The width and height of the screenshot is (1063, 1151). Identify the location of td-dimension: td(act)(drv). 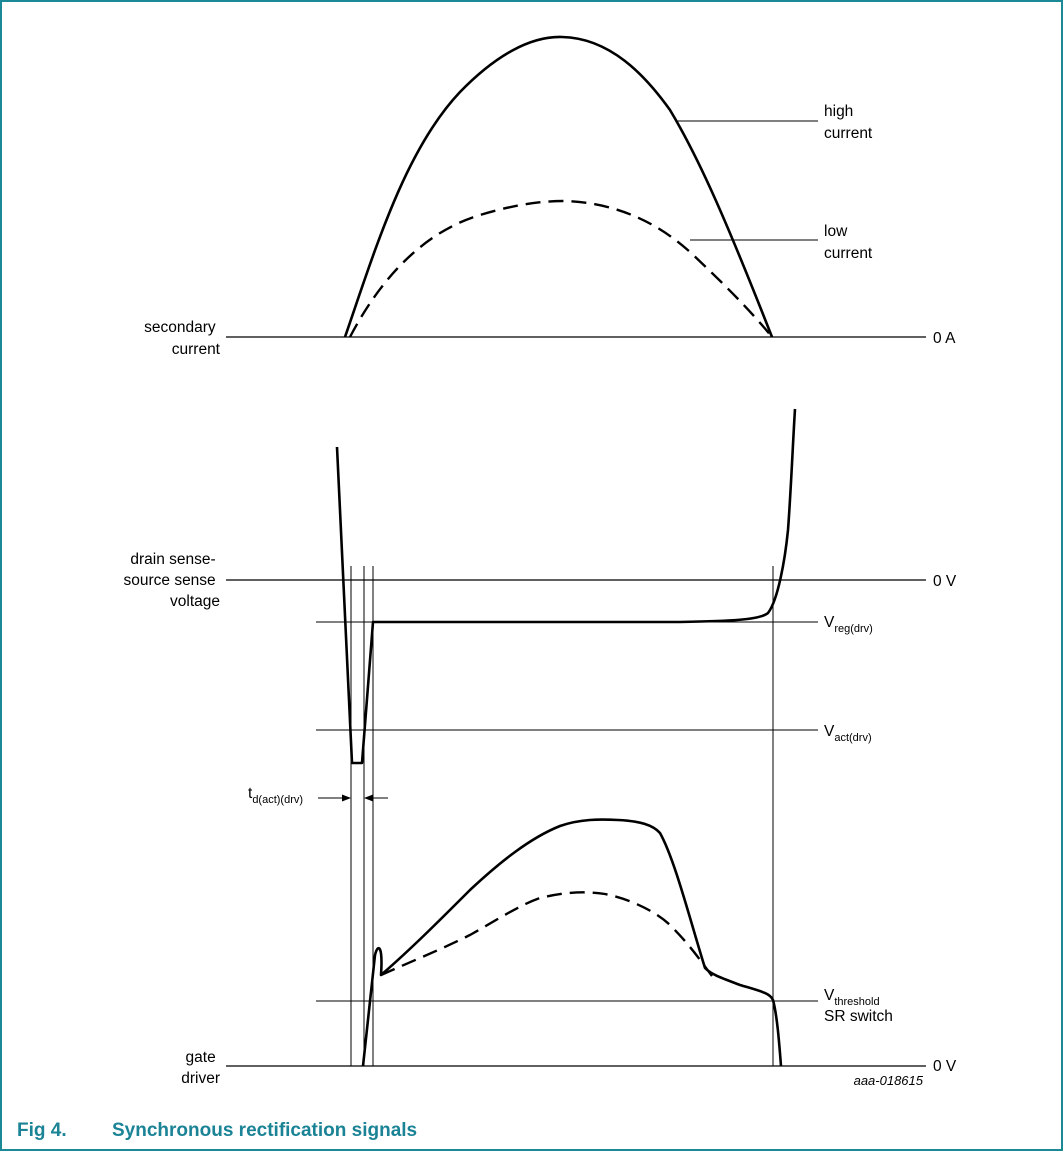
(318, 795).